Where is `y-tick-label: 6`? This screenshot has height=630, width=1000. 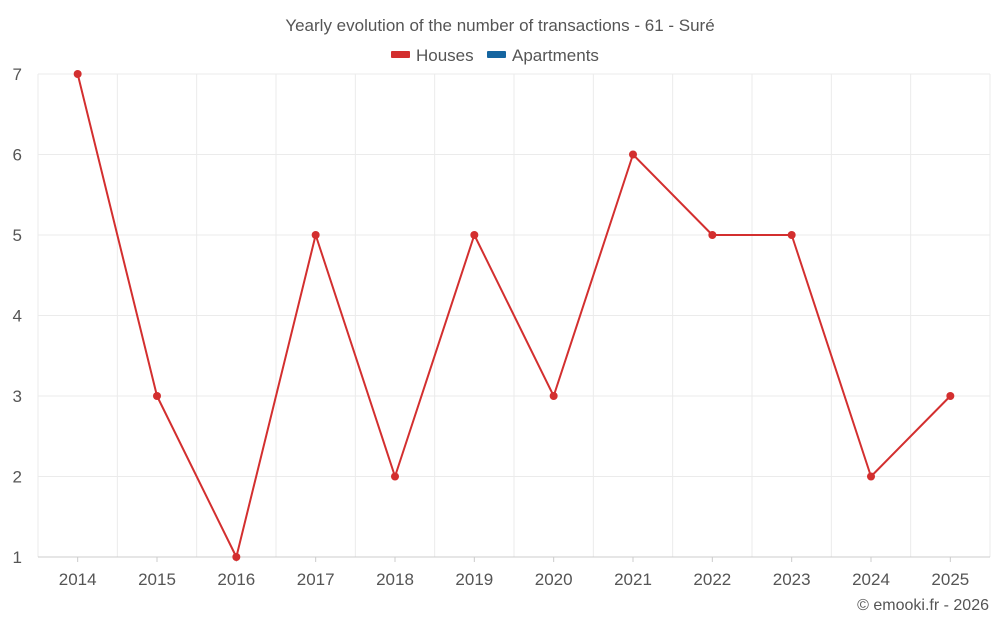 y-tick-label: 6 is located at coordinates (17, 155).